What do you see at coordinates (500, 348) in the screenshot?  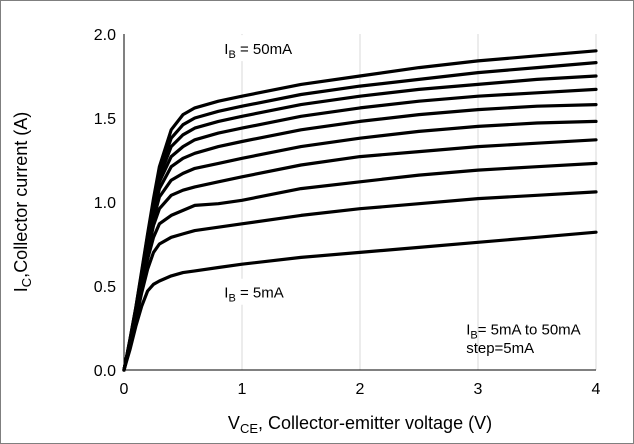 I see `annotation-step: step=5mA` at bounding box center [500, 348].